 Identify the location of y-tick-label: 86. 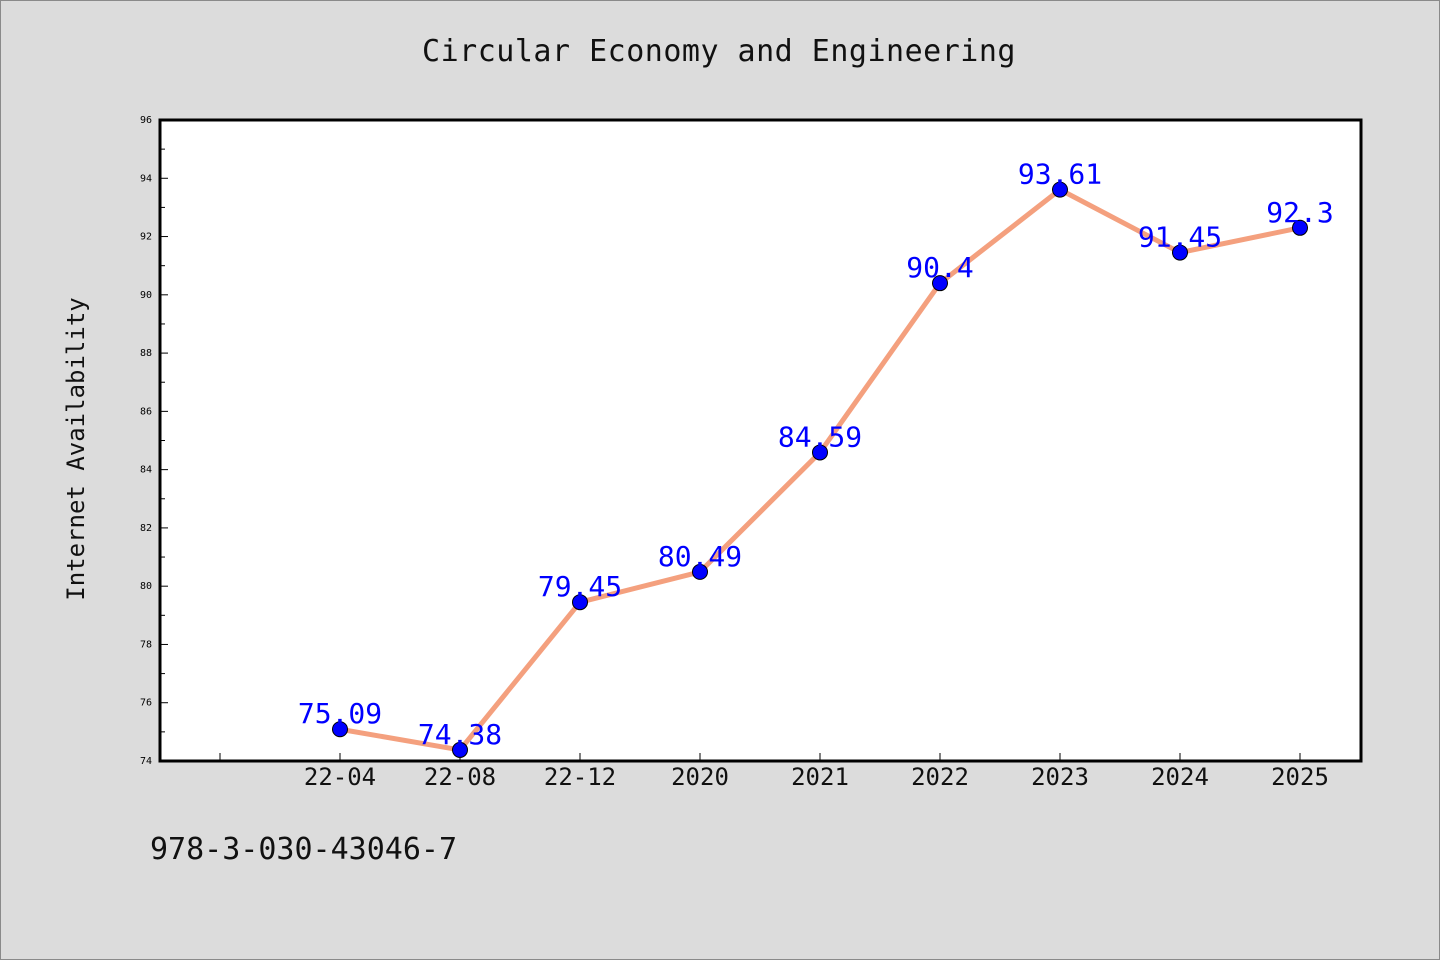
(146, 411).